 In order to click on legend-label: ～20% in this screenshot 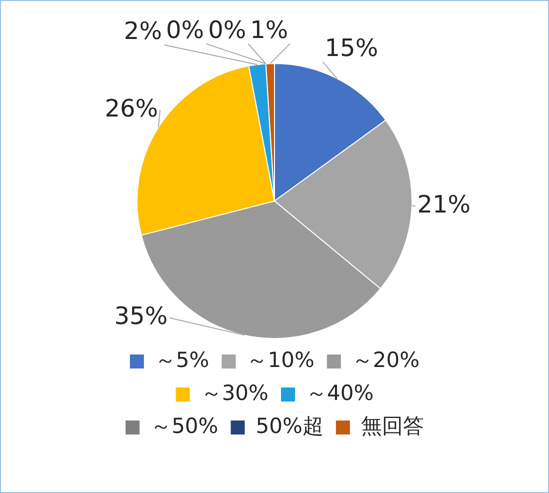, I will do `click(386, 360)`.